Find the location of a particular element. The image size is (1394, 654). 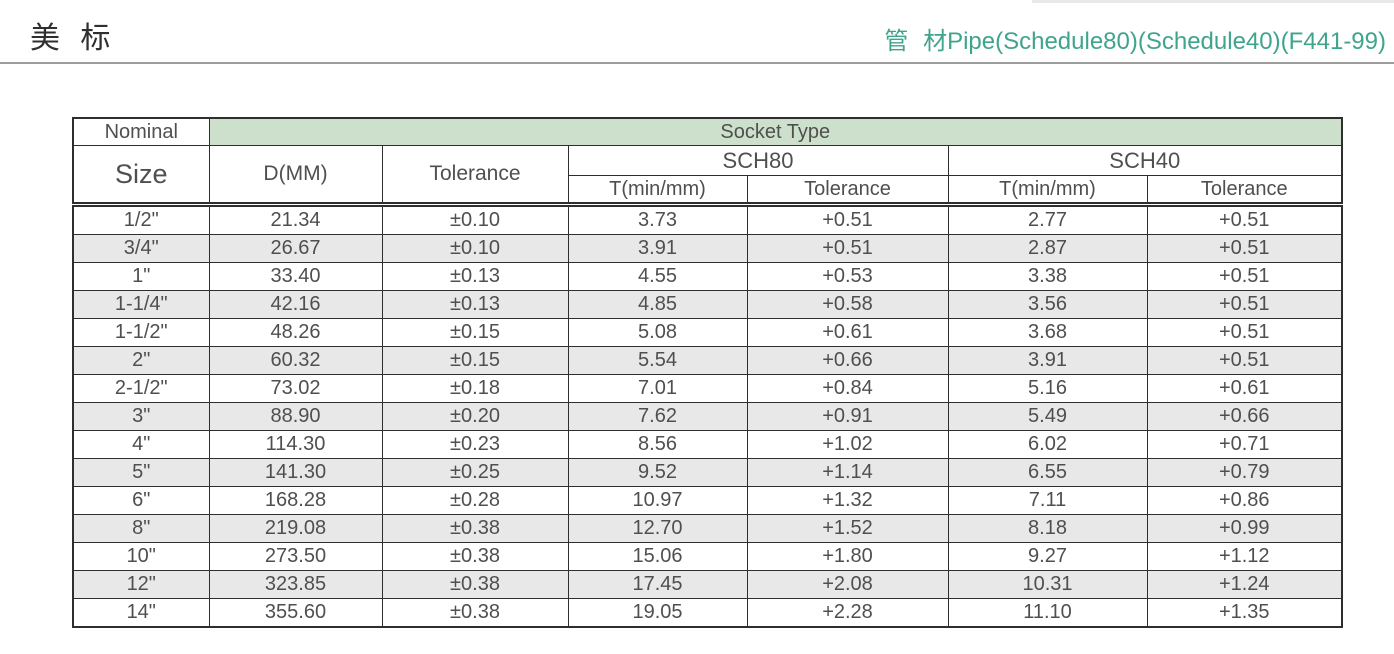

cell-nominal-size: 6" is located at coordinates (141, 500).